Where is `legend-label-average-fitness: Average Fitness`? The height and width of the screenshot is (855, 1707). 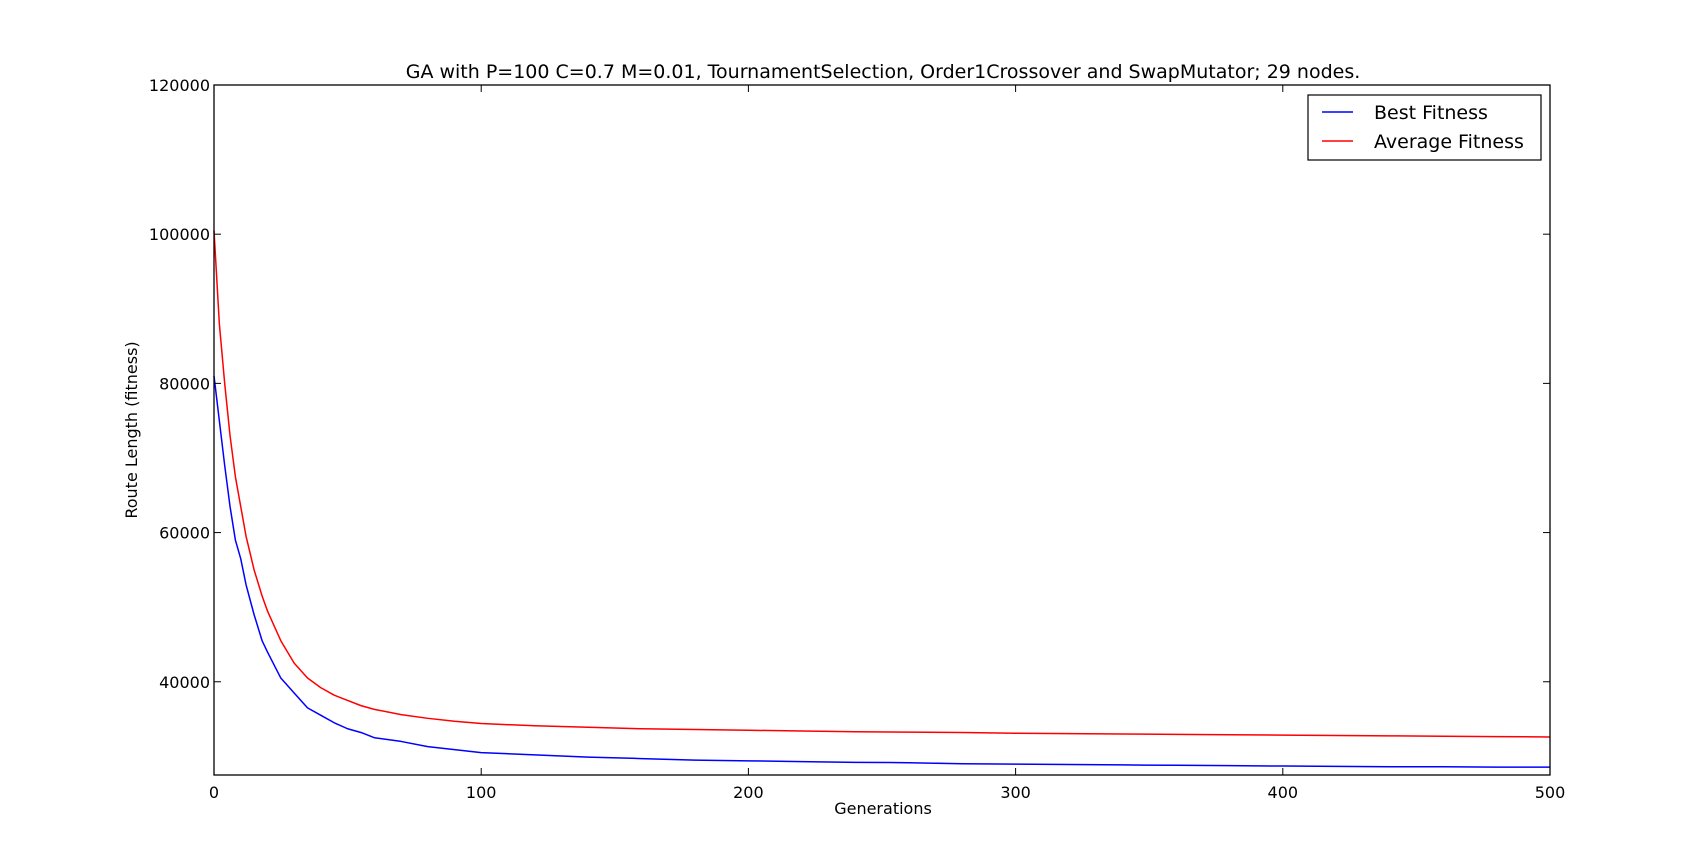 legend-label-average-fitness: Average Fitness is located at coordinates (1449, 142).